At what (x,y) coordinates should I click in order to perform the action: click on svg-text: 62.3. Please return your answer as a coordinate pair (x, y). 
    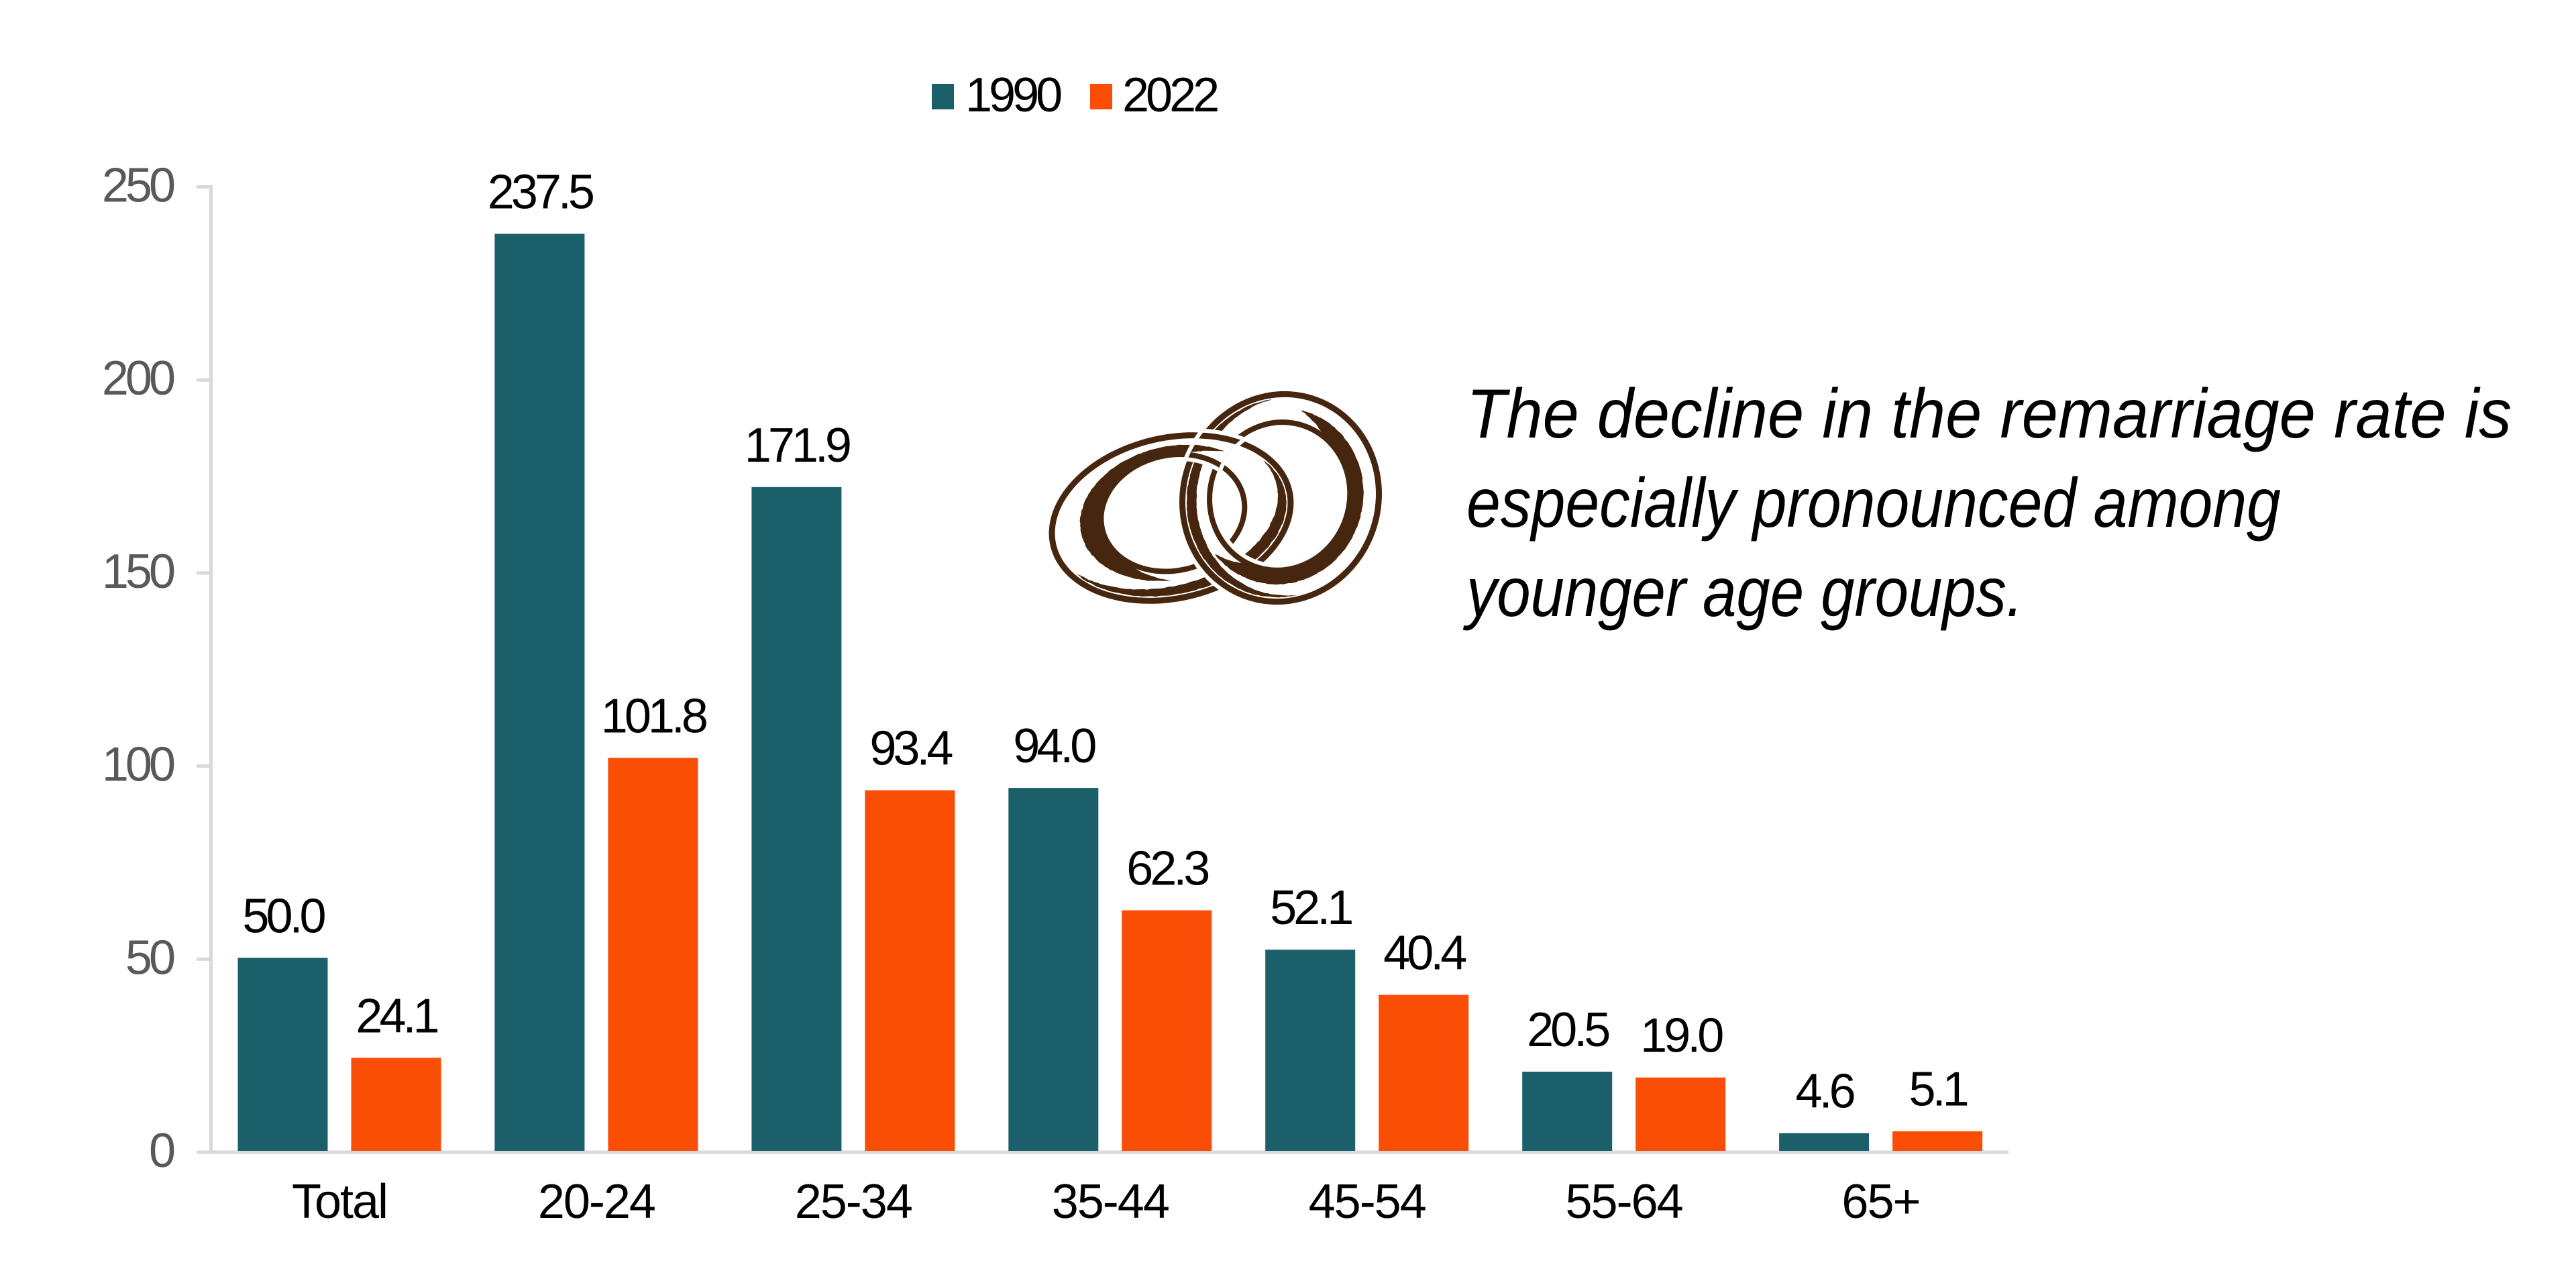
    Looking at the image, I should click on (1167, 869).